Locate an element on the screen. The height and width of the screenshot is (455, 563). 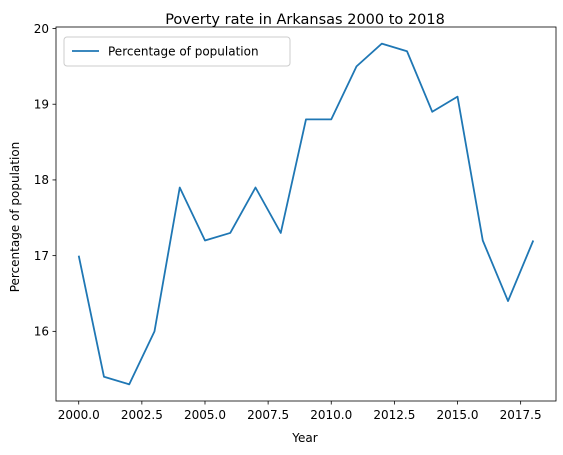
x-tick-label: 2005.0 is located at coordinates (205, 415).